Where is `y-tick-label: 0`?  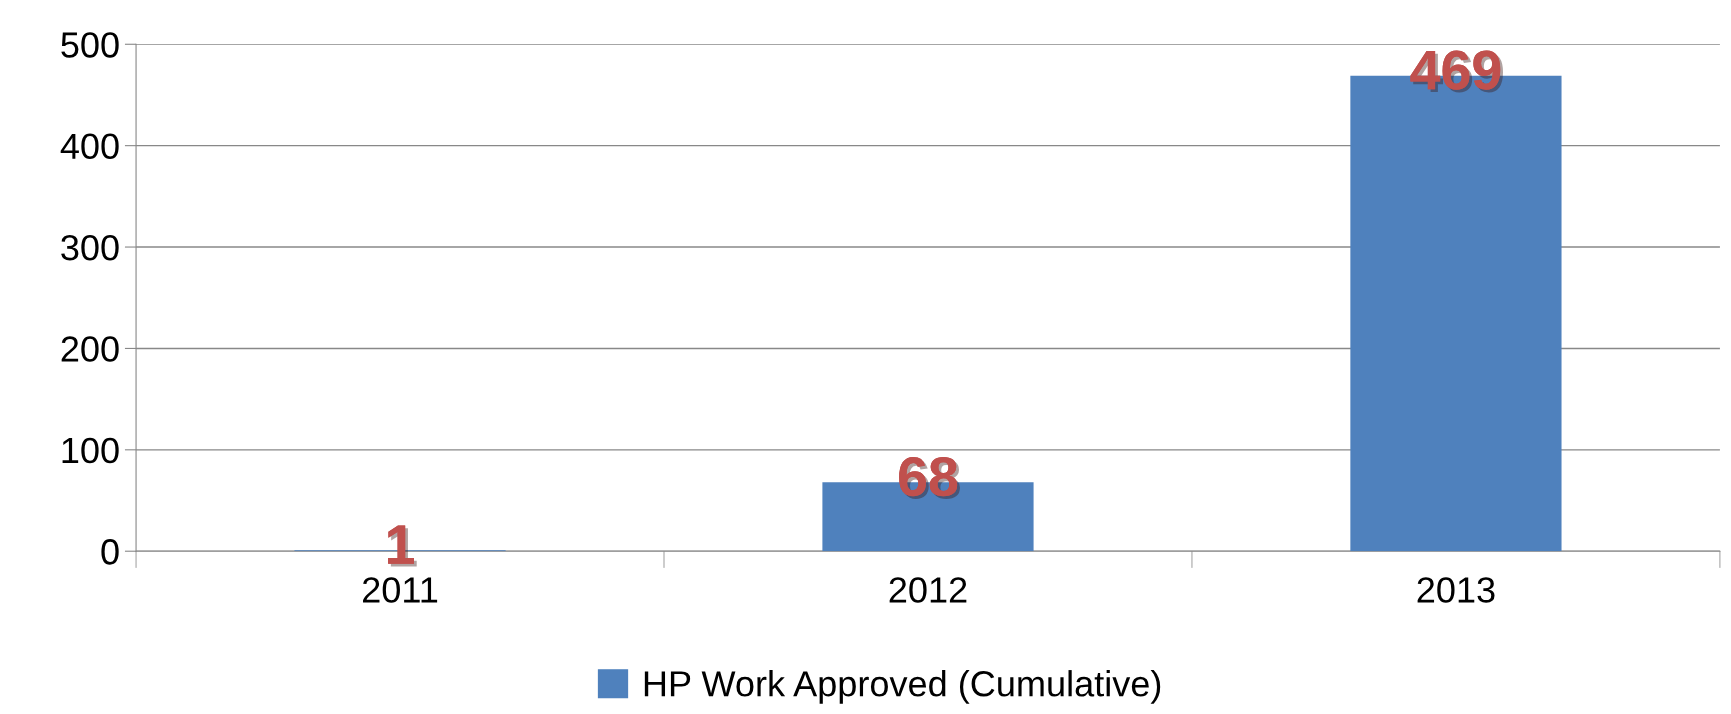 y-tick-label: 0 is located at coordinates (110, 552).